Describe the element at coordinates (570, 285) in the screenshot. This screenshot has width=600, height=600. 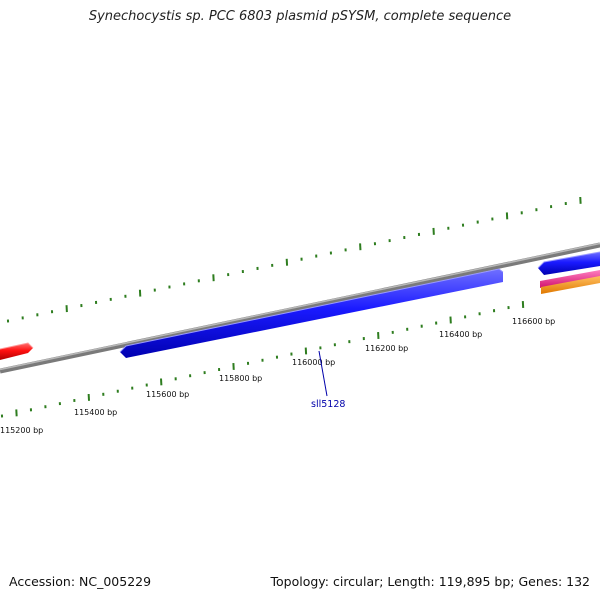
I see `gene-orange-feature` at that location.